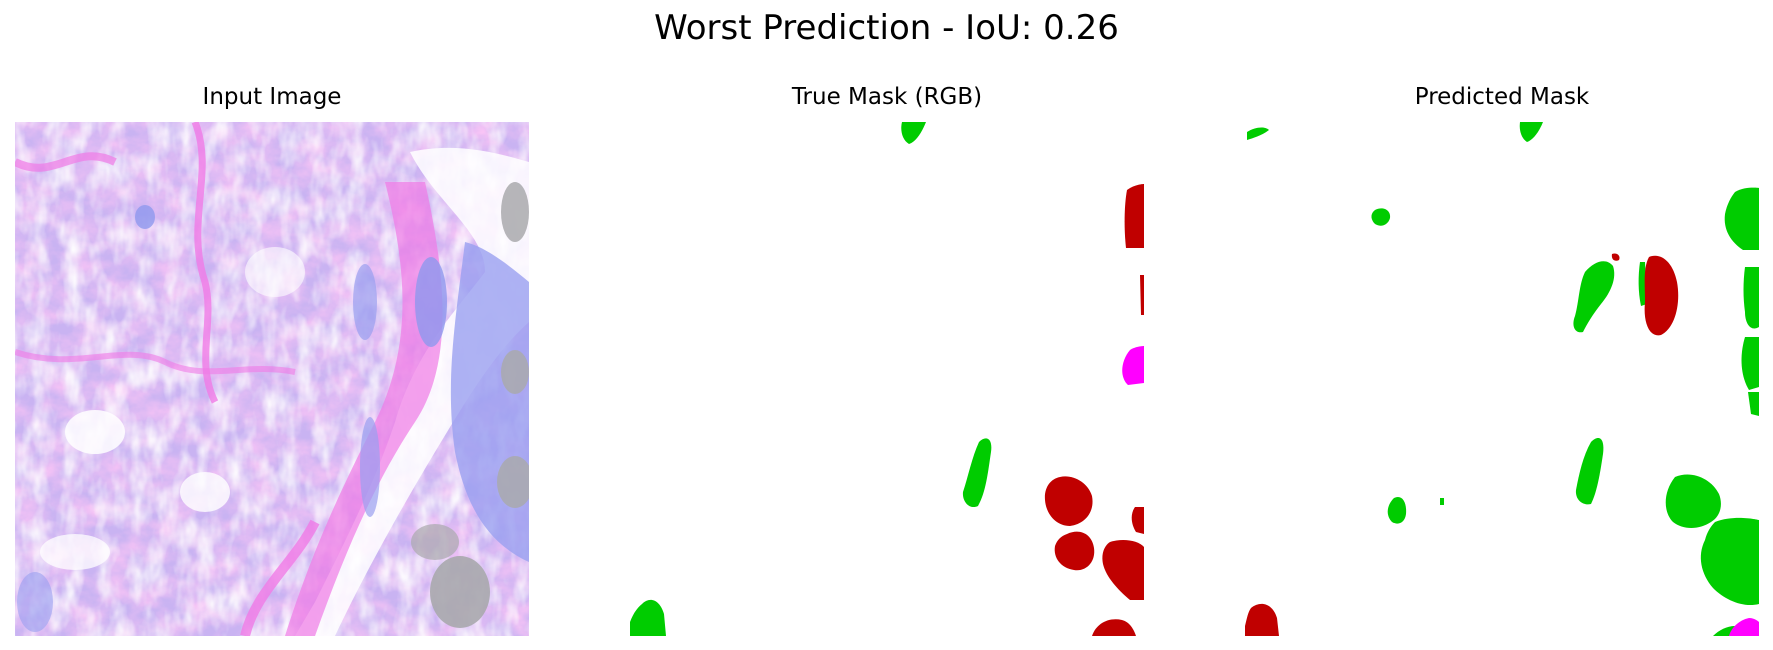  Describe the element at coordinates (272, 97) in the screenshot. I see `input-image-title: Input Image` at that location.